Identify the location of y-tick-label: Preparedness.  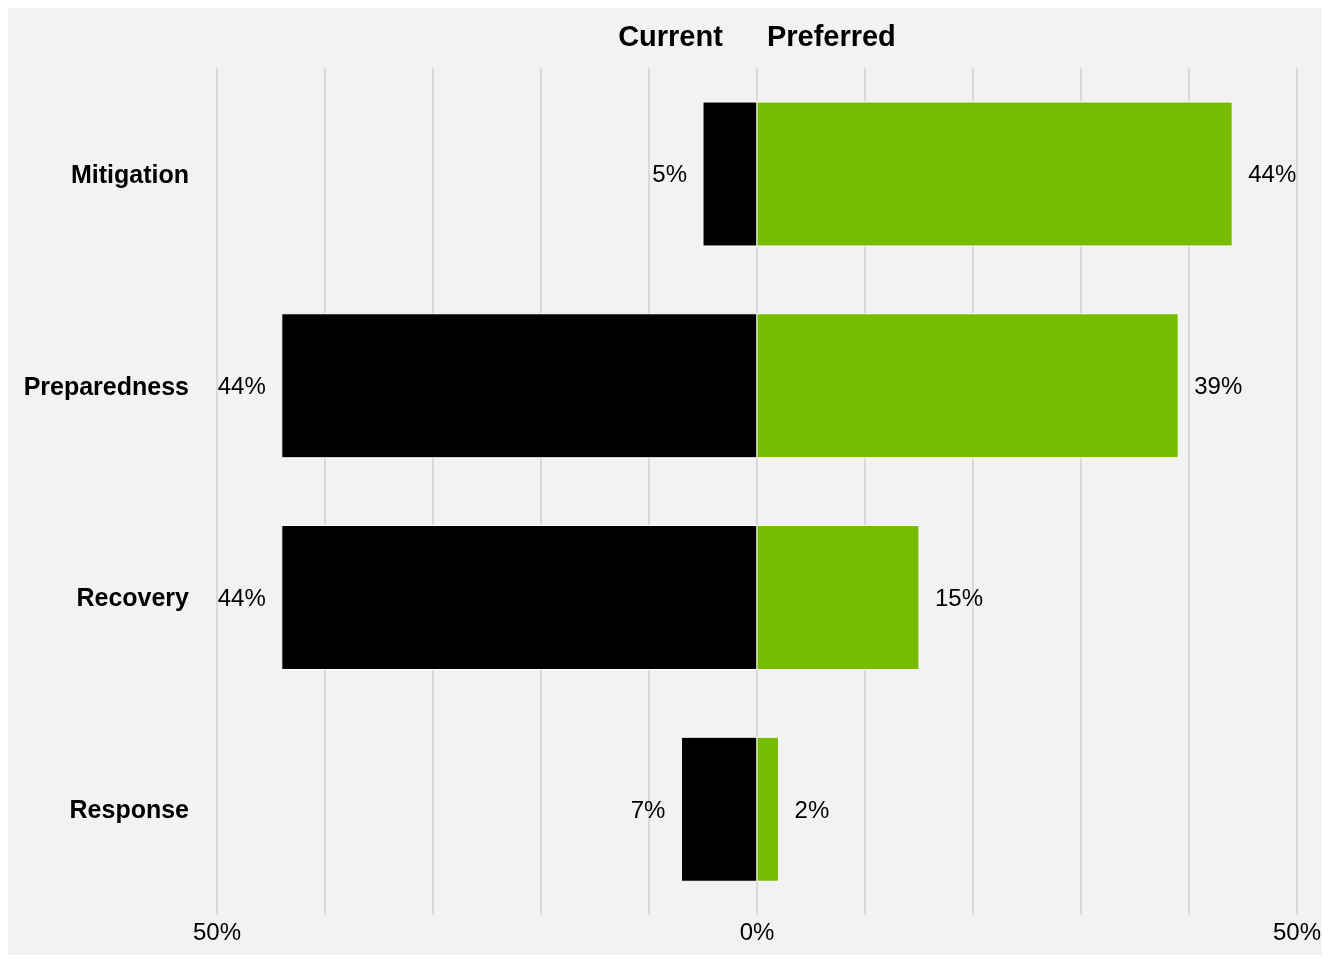
(106, 385).